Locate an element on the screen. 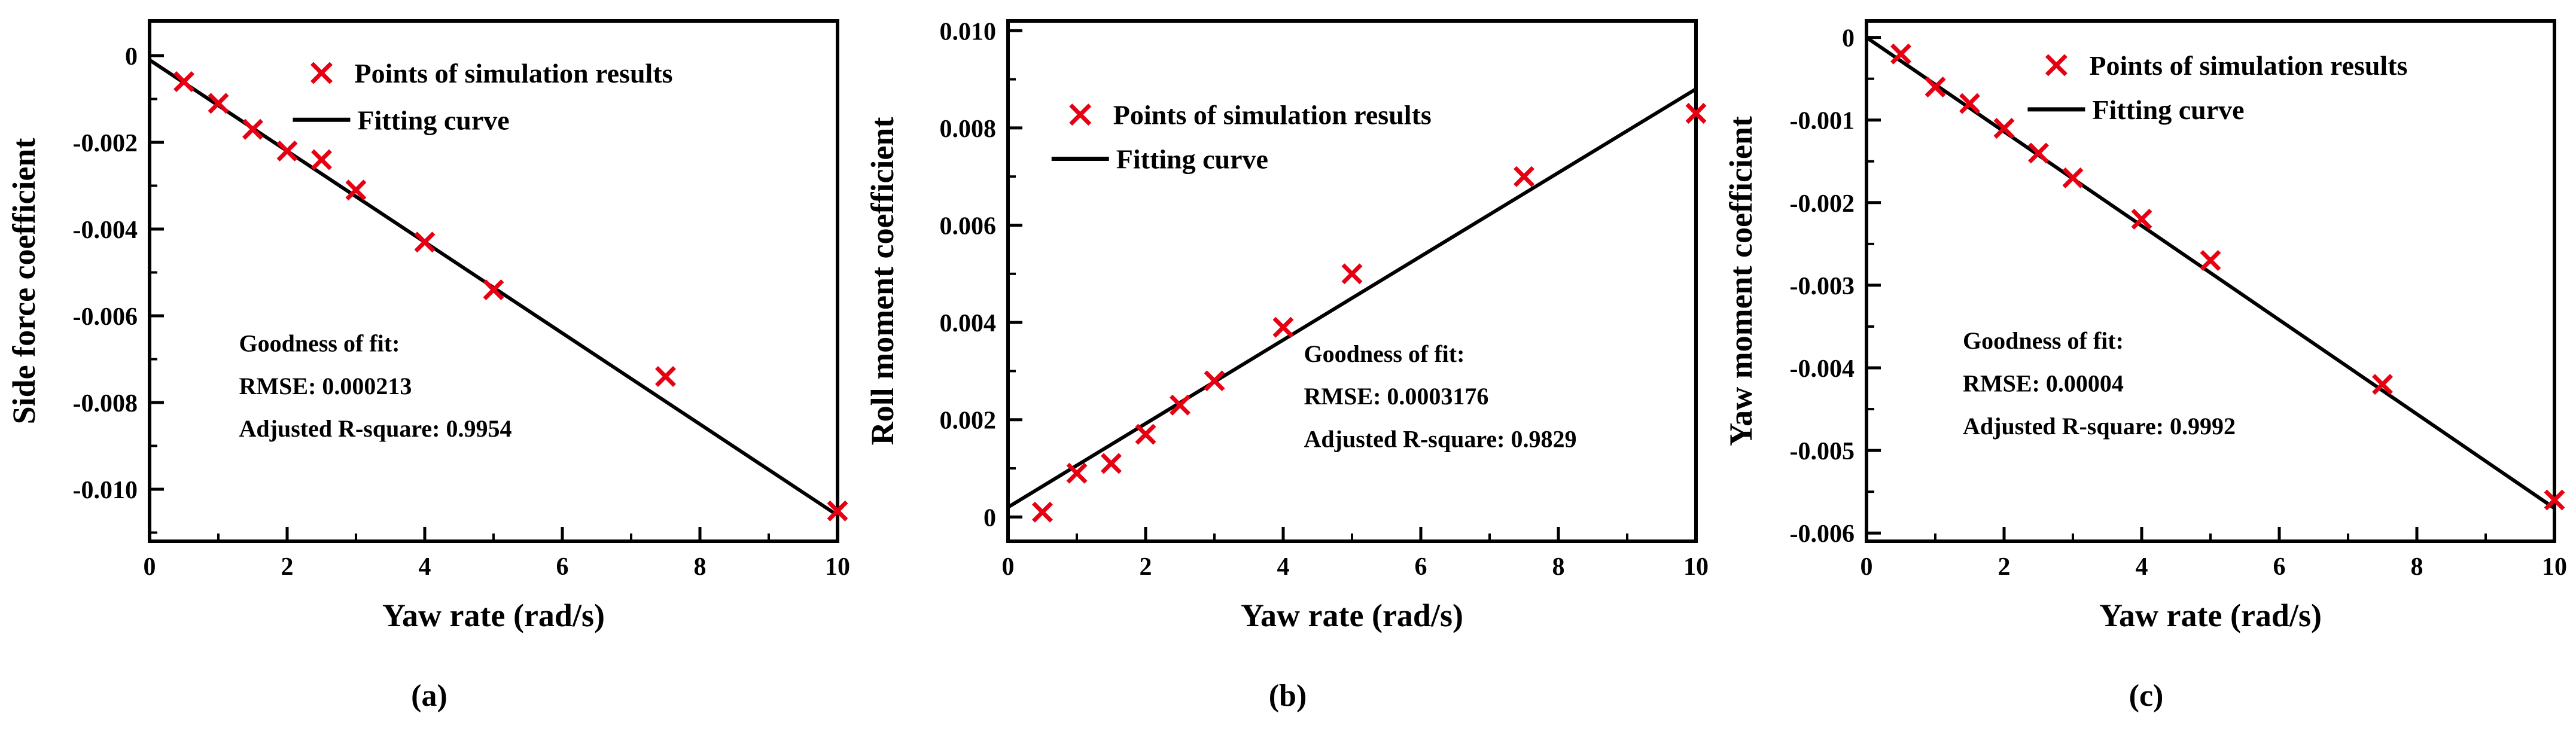 The width and height of the screenshot is (2576, 756). y-tick-label: 0.008 is located at coordinates (968, 129).